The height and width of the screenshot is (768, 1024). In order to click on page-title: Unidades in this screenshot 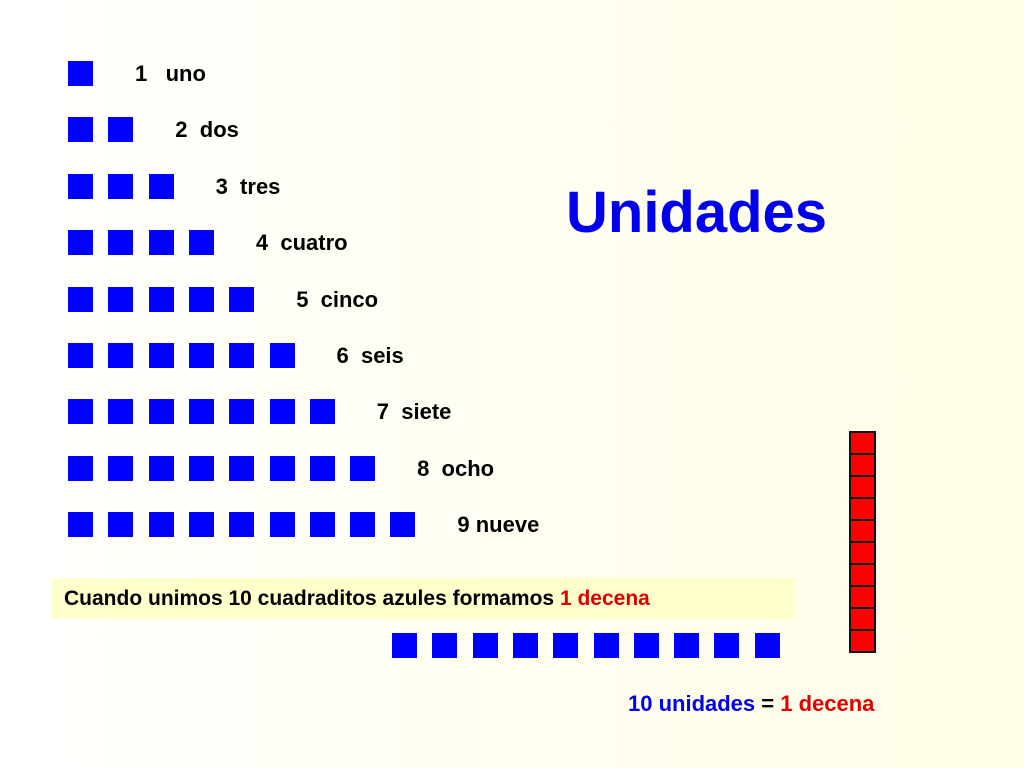, I will do `click(697, 212)`.